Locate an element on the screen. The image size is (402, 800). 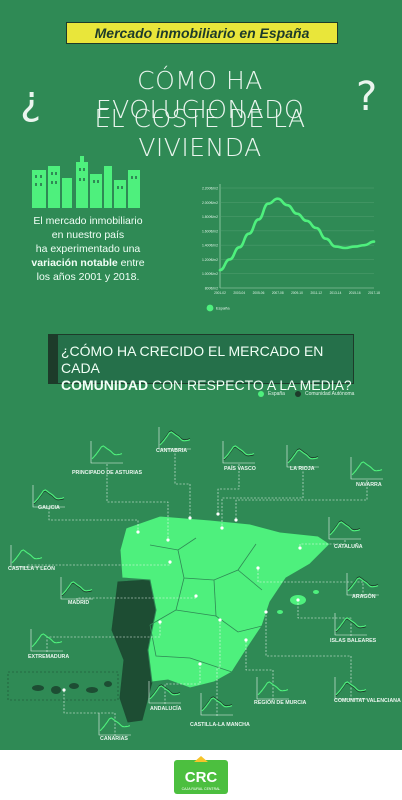
intro-highlight: variación notable is located at coordinates (74, 263).